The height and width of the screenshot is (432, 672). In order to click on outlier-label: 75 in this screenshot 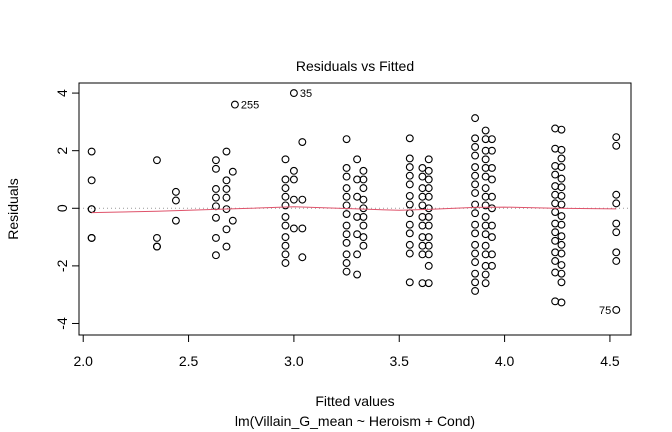, I will do `click(605, 311)`.